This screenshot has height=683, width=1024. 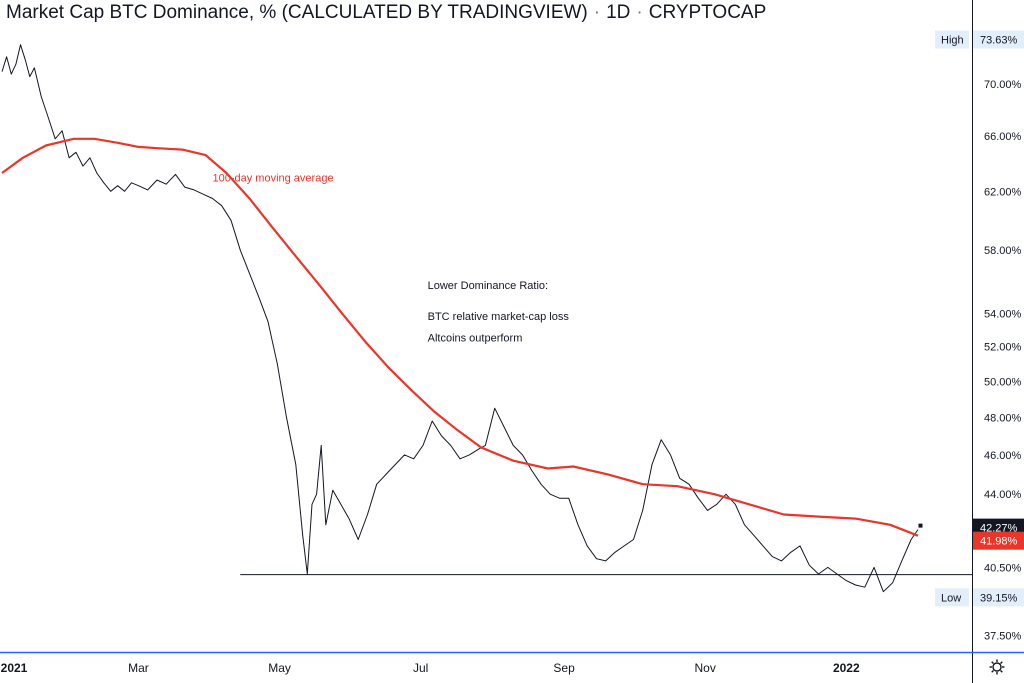 I want to click on high-value-box, so click(x=998, y=39).